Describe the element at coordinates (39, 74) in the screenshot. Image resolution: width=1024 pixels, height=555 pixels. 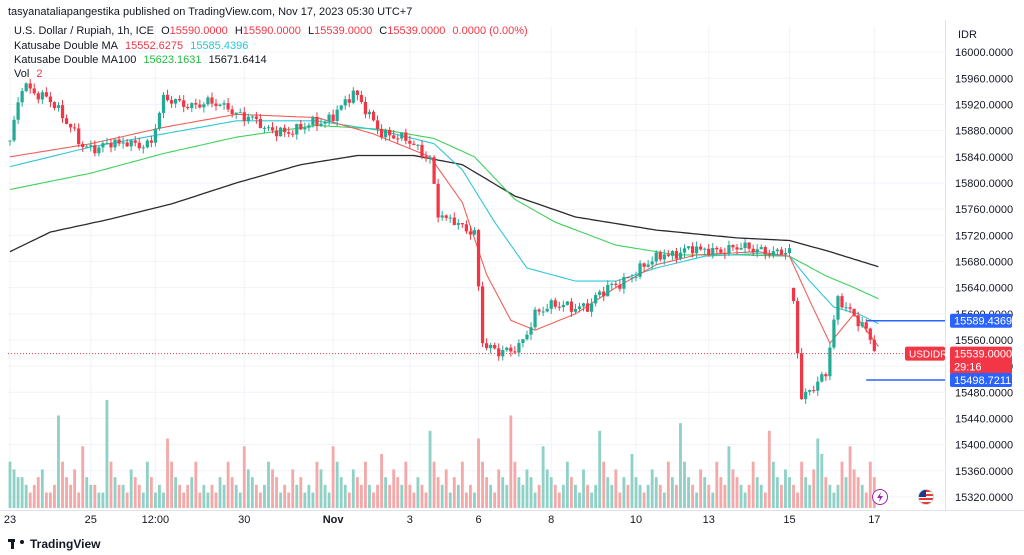
I see `vol-value: 2` at that location.